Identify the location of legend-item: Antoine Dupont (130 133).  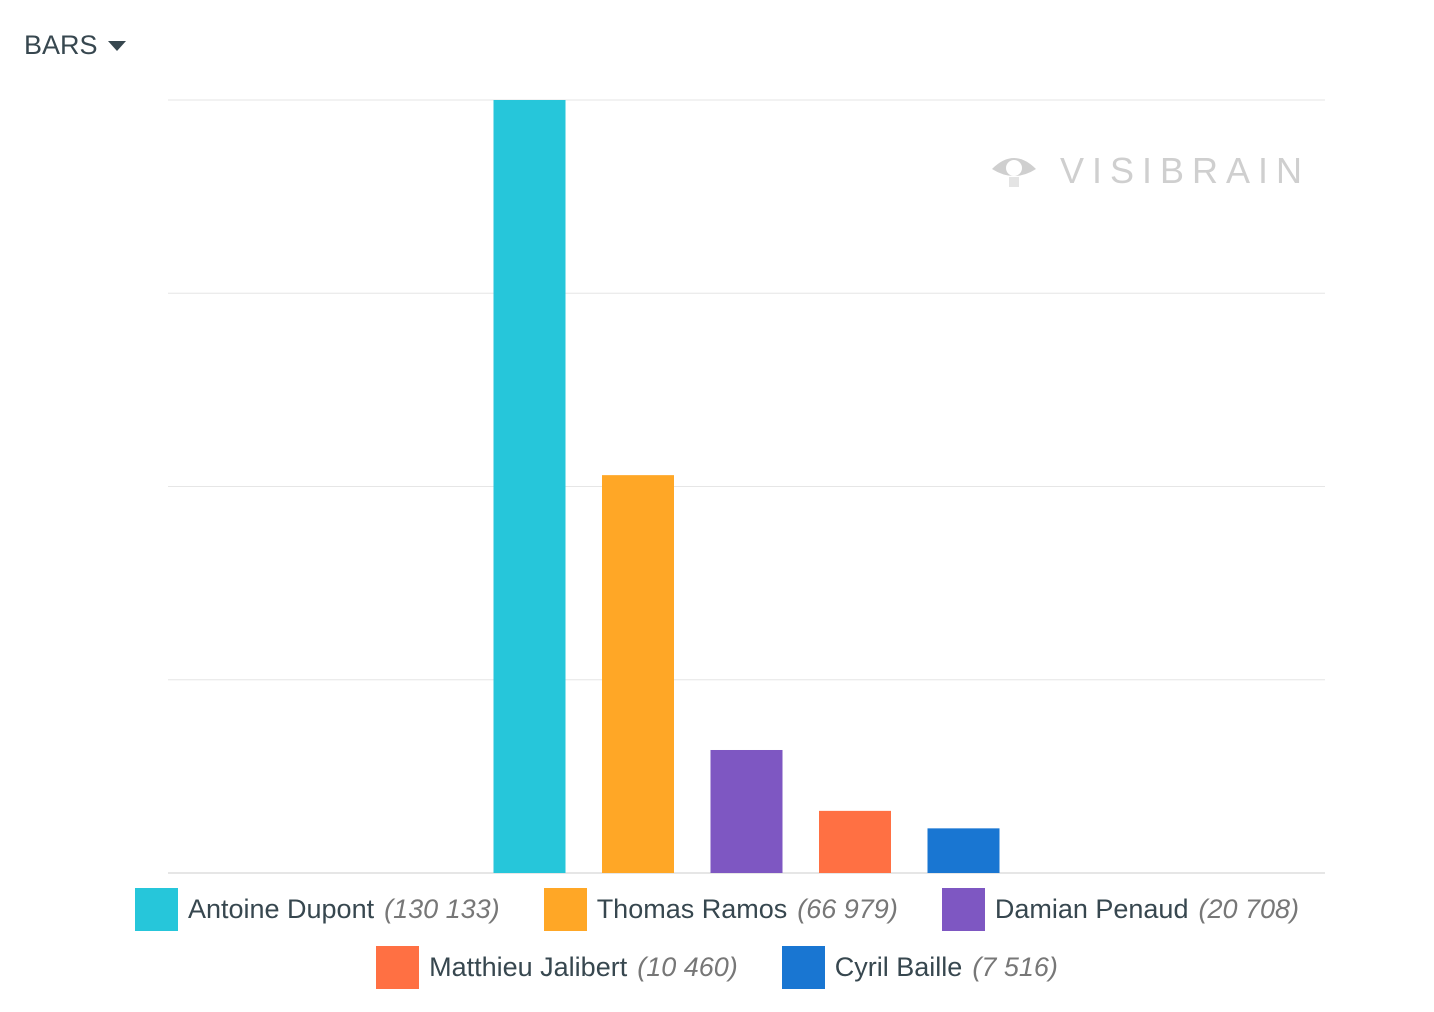
(317, 909).